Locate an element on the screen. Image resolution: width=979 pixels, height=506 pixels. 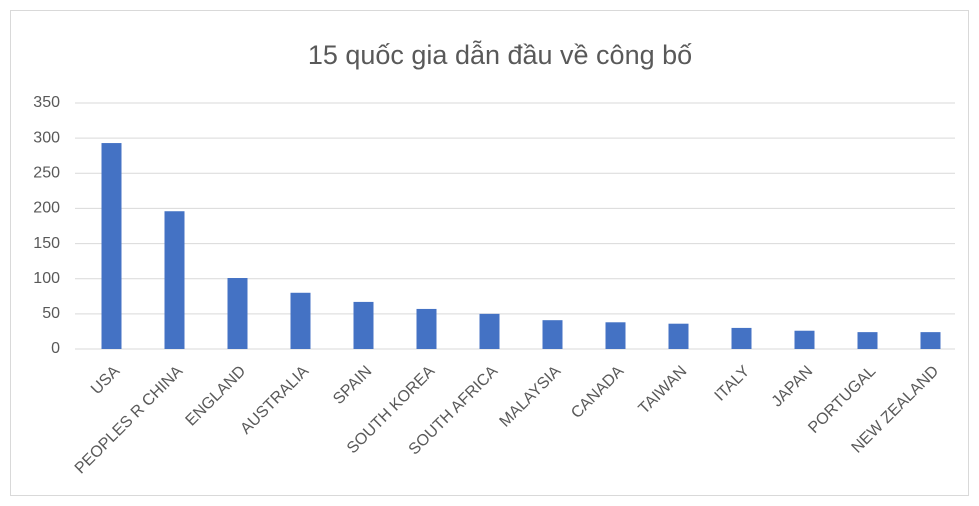
y-tick-label: 50 is located at coordinates (51, 313).